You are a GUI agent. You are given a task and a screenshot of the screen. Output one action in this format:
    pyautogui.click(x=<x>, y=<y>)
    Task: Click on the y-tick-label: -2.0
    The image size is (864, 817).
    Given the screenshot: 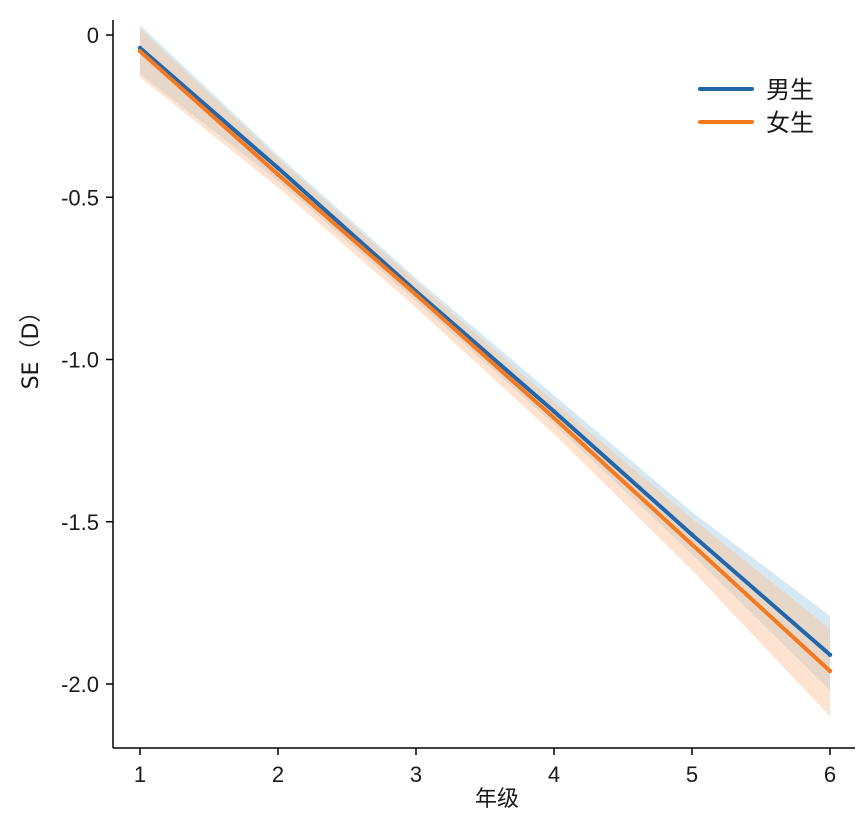 What is the action you would take?
    pyautogui.click(x=80, y=684)
    